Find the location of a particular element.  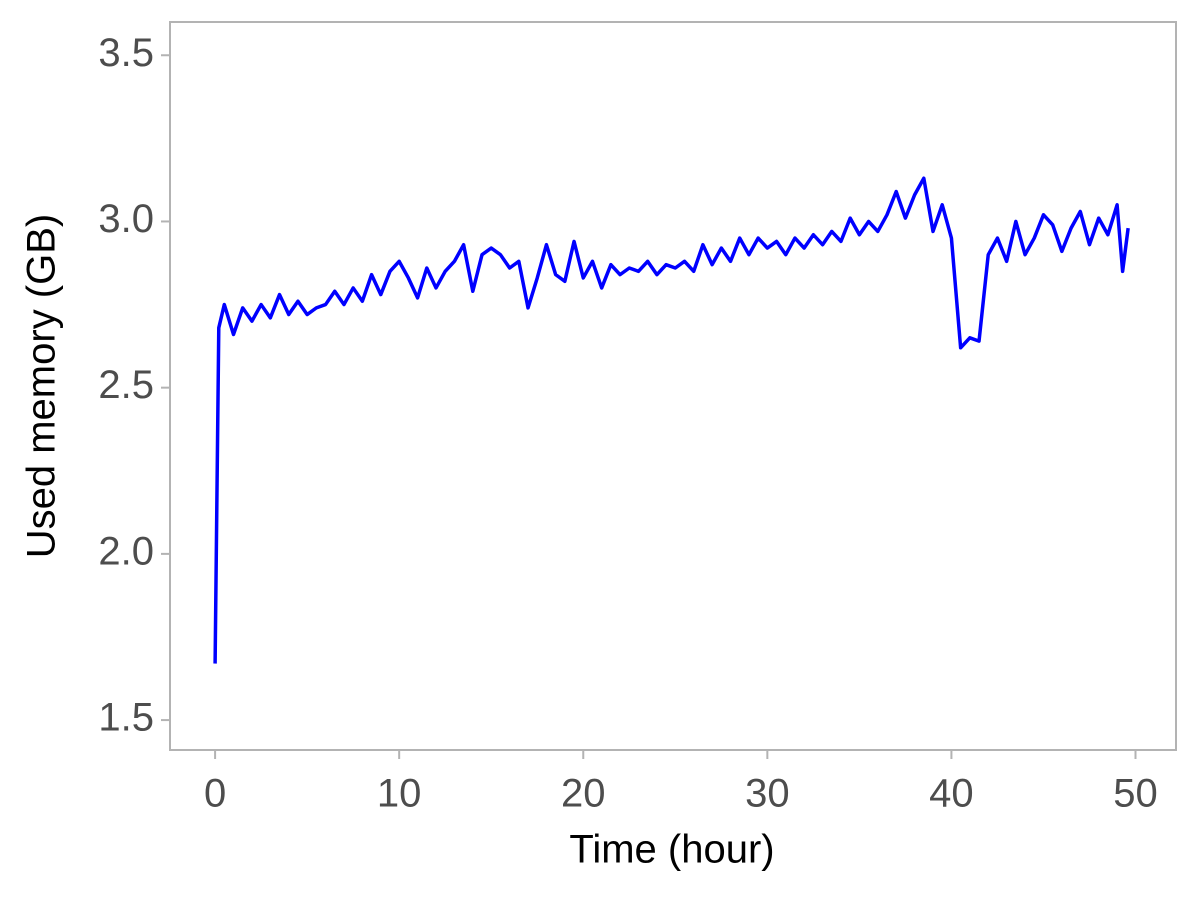

x-tick-label: 50 is located at coordinates (1135, 794).